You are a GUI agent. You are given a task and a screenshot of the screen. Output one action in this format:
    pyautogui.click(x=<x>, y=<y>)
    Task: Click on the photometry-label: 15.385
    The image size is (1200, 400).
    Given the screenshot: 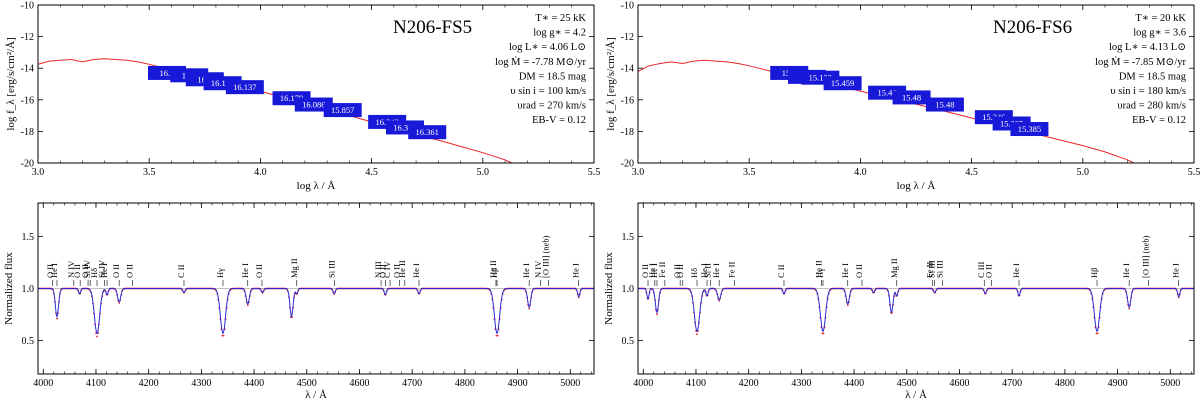 What is the action you would take?
    pyautogui.click(x=1029, y=129)
    